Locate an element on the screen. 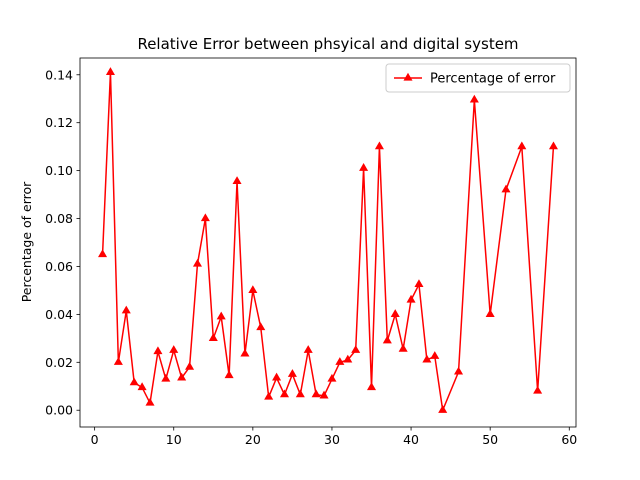 This screenshot has width=640, height=480. x-tick-label: 40 is located at coordinates (411, 439).